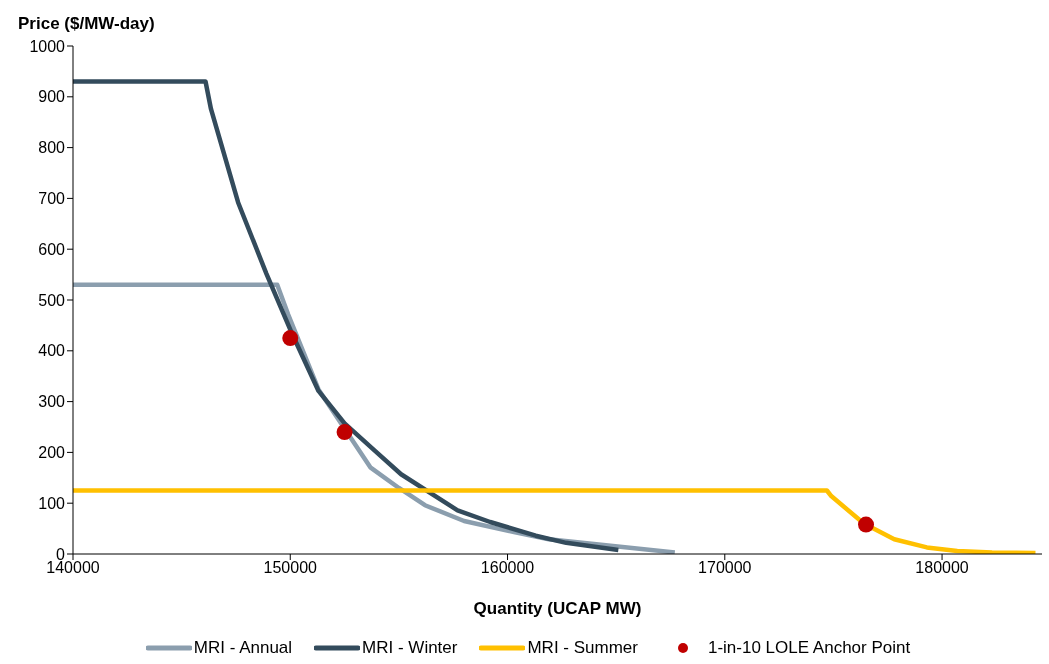 The width and height of the screenshot is (1049, 664). I want to click on y-tick-label: 300, so click(52, 402).